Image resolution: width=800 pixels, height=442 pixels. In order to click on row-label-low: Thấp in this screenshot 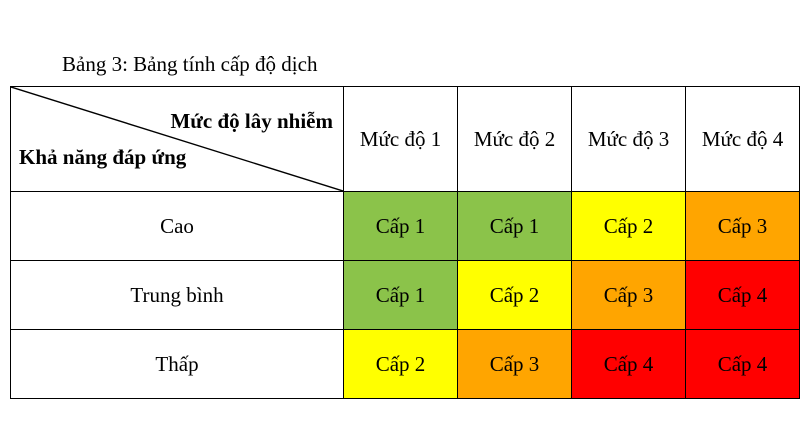, I will do `click(177, 364)`.